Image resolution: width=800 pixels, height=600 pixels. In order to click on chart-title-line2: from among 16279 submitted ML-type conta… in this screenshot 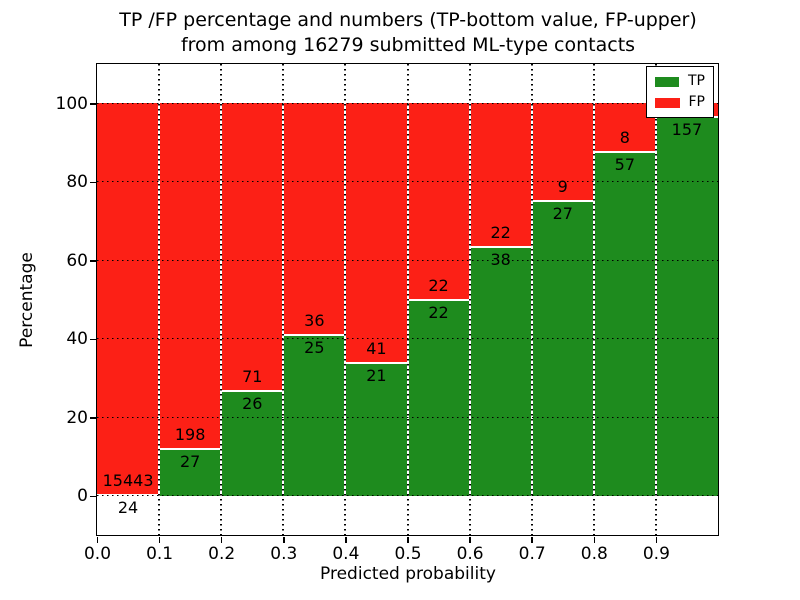, I will do `click(408, 45)`.